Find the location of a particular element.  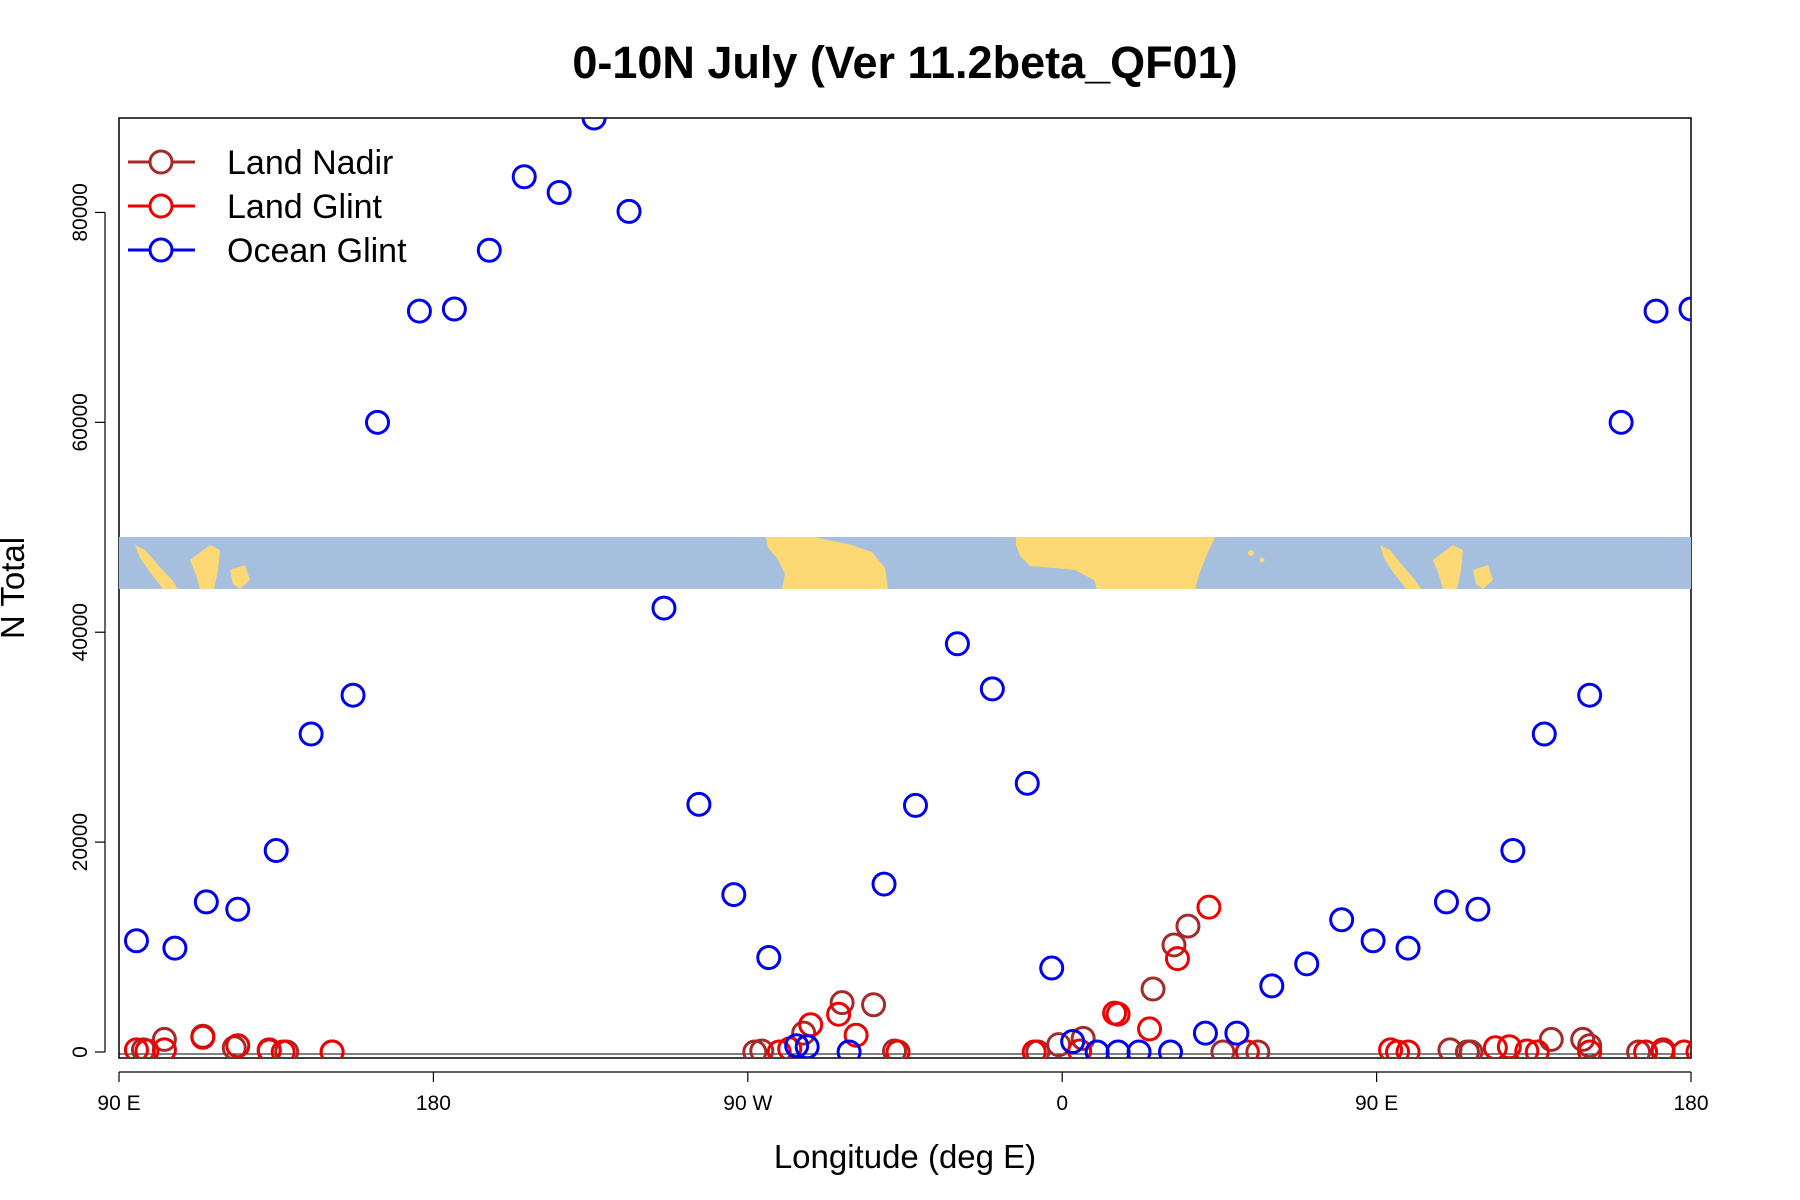

y-tick-label: 80000 is located at coordinates (80, 212).